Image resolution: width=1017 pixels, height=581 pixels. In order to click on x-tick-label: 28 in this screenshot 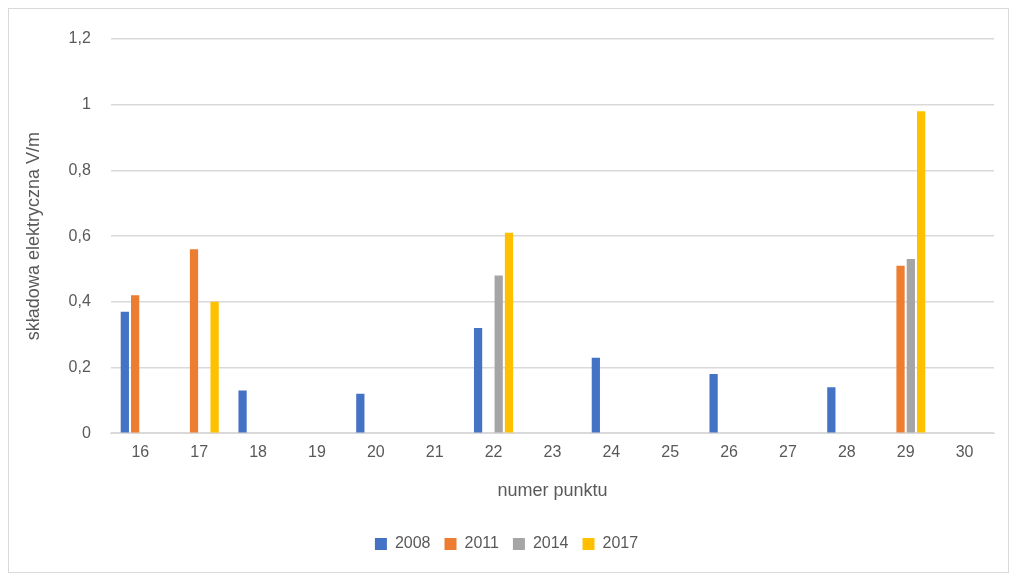, I will do `click(846, 452)`.